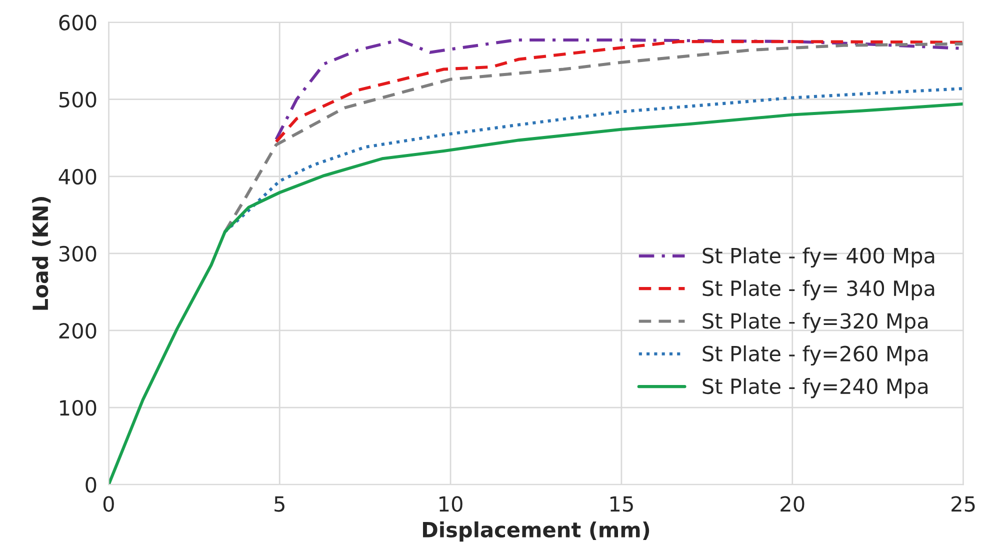 The image size is (988, 557). I want to click on y-tick-label: 500, so click(77, 100).